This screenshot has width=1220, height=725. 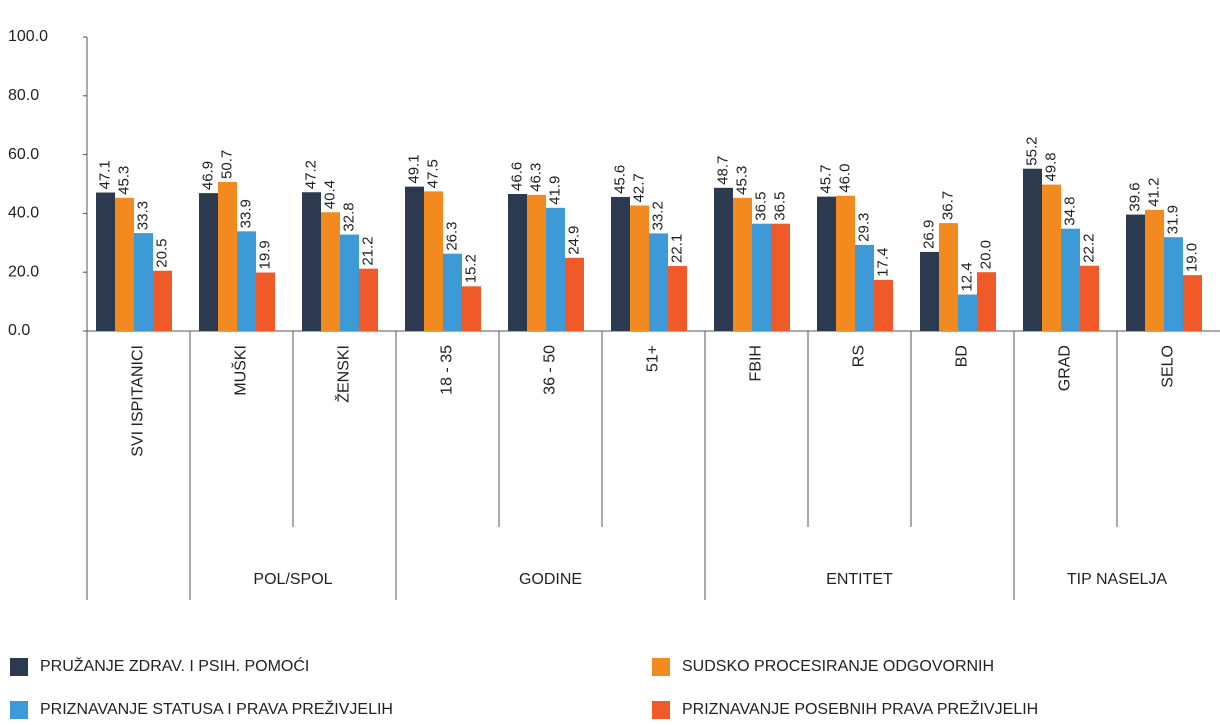 I want to click on value-label: 47.2, so click(x=310, y=174).